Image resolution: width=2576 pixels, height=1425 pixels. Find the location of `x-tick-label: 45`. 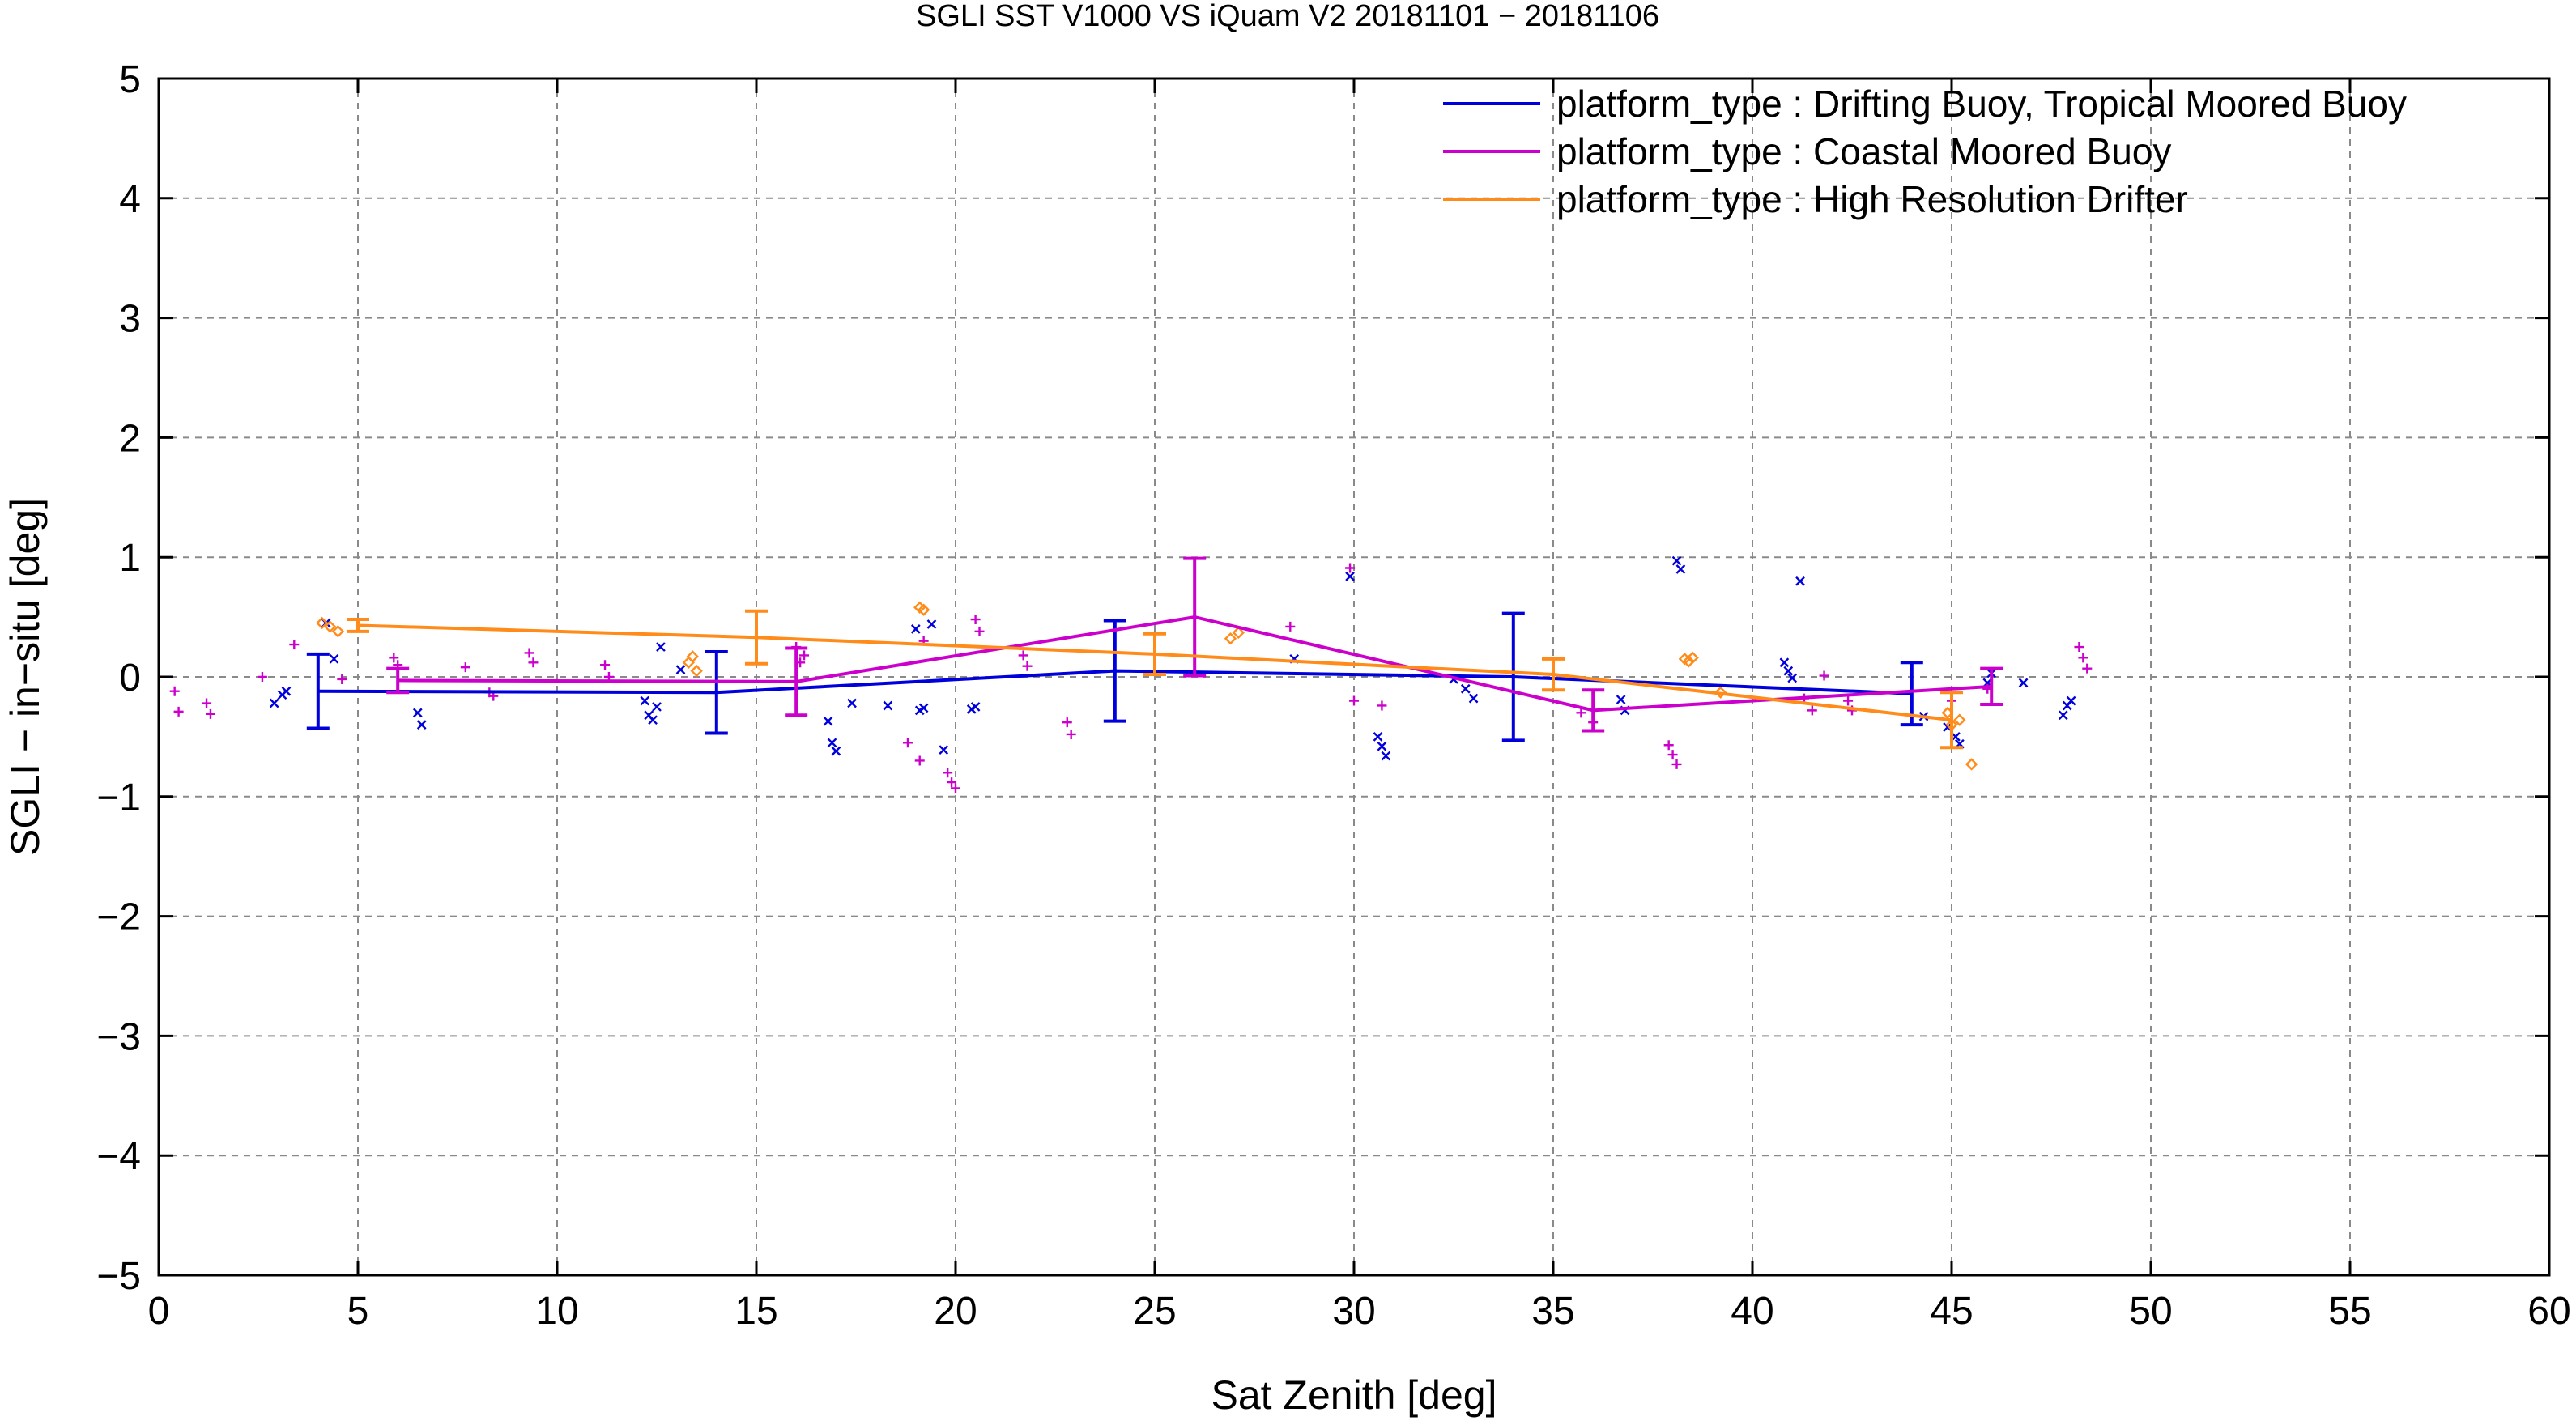

x-tick-label: 45 is located at coordinates (1951, 1312).